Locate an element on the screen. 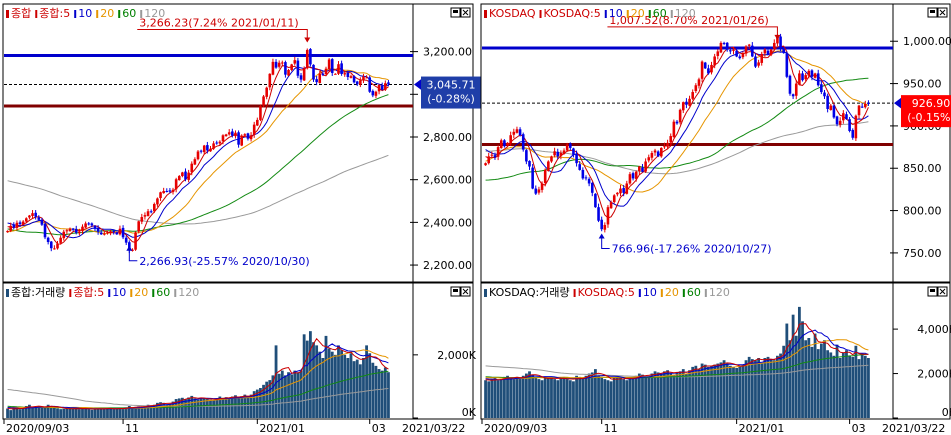 The height and width of the screenshot is (435, 951). last-price-value: 926.90 is located at coordinates (931, 103).